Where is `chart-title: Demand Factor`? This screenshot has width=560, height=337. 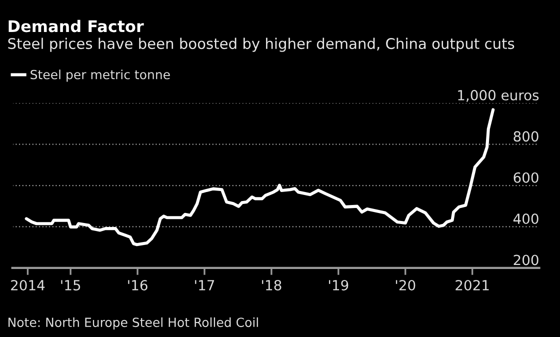
chart-title: Demand Factor is located at coordinates (76, 26).